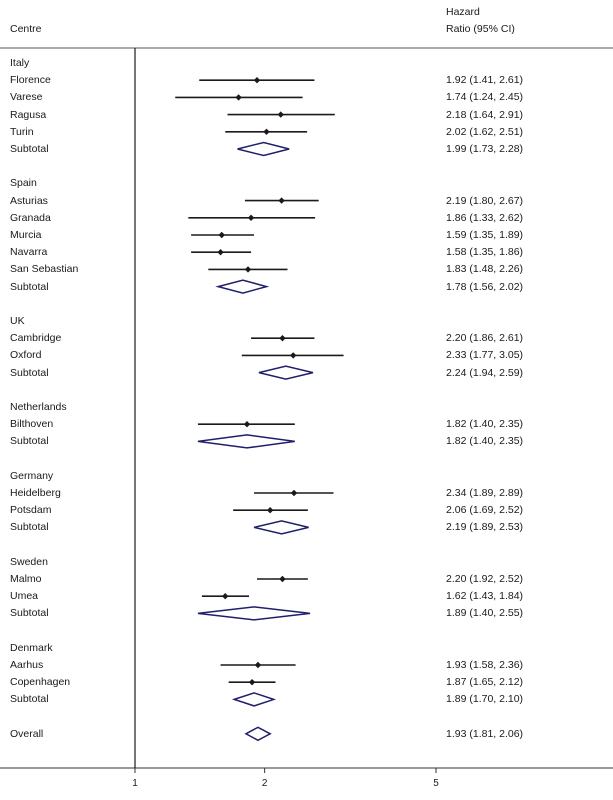  What do you see at coordinates (485, 131) in the screenshot?
I see `study-hr-text: 2.02 (1.62, 2.51)` at bounding box center [485, 131].